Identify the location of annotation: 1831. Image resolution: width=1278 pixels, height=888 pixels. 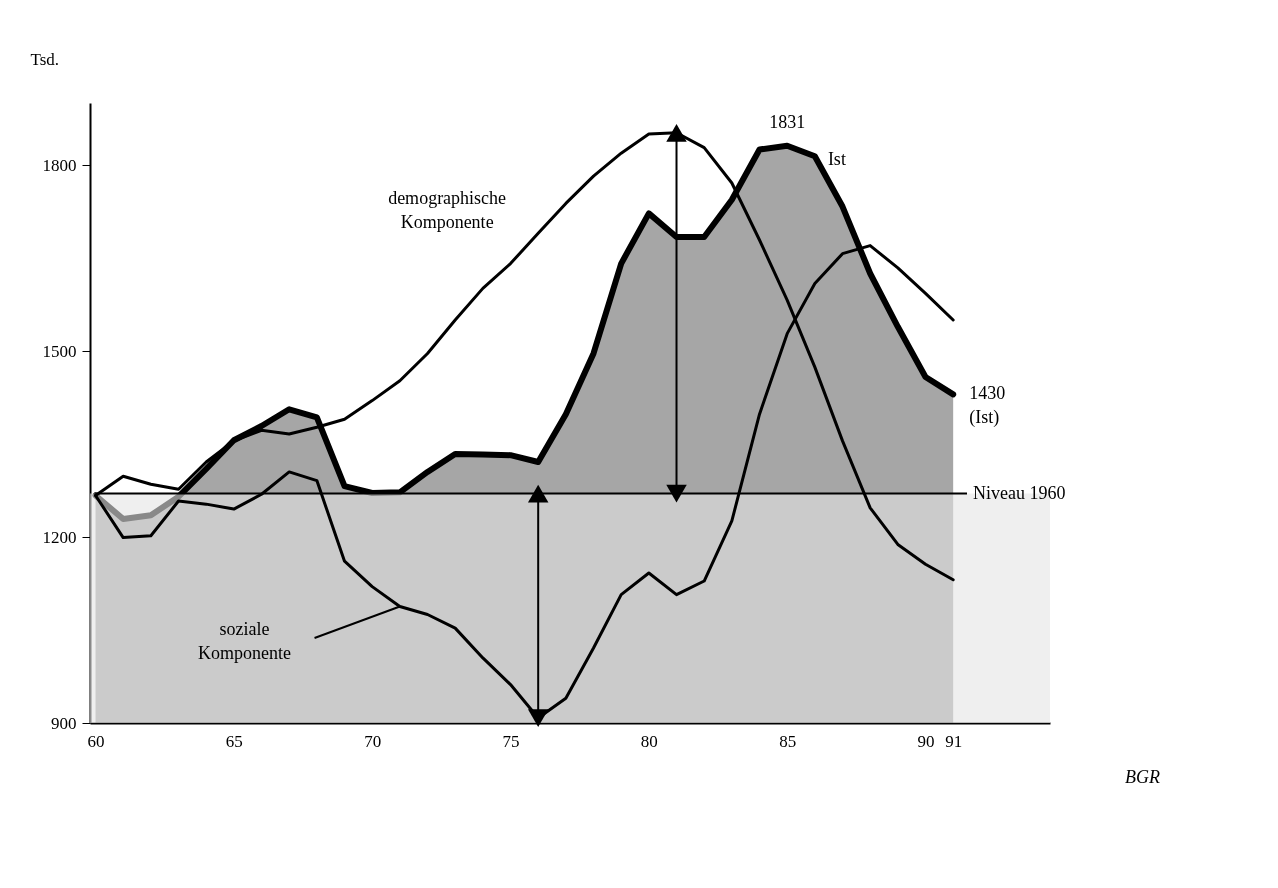
(787, 121).